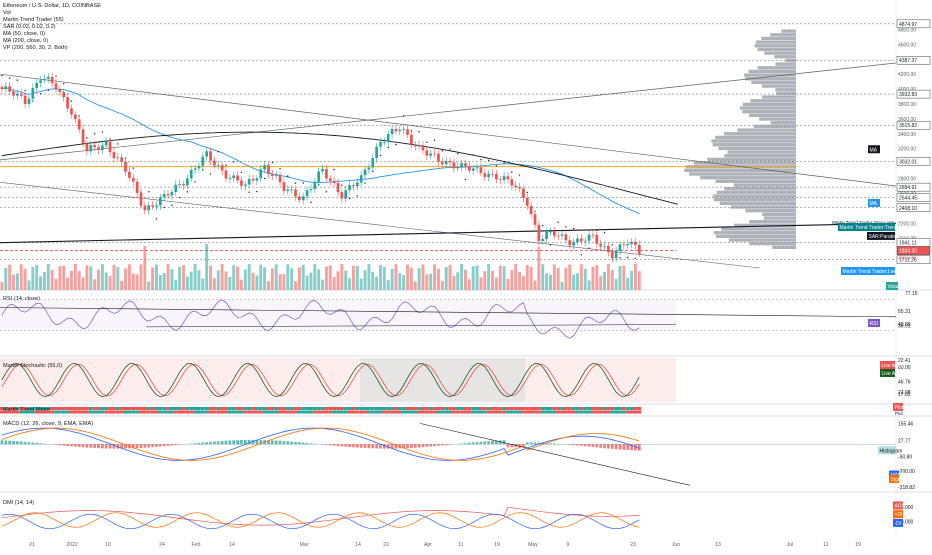 Image resolution: width=932 pixels, height=555 pixels. What do you see at coordinates (52, 27) in the screenshot?
I see `legend-sar: SAR (0.02, 0.02, 0.2)` at bounding box center [52, 27].